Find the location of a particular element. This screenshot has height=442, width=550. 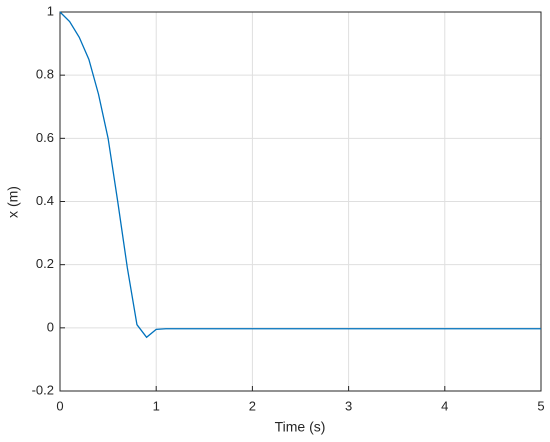

y-tick-label: 0 is located at coordinates (50, 326).